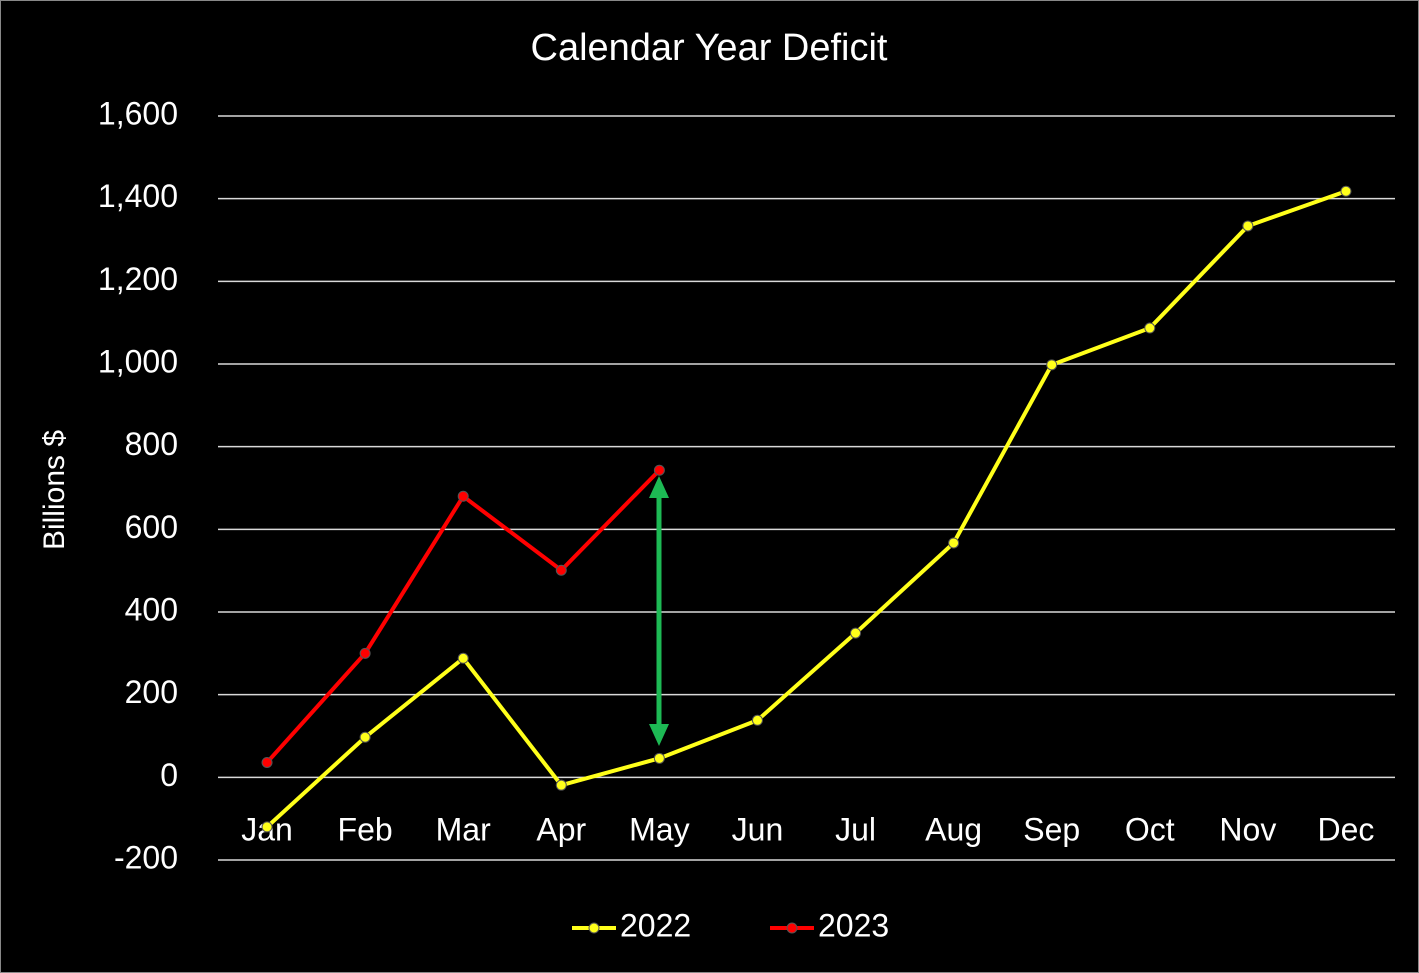  What do you see at coordinates (146, 857) in the screenshot?
I see `y-tick-label: -200` at bounding box center [146, 857].